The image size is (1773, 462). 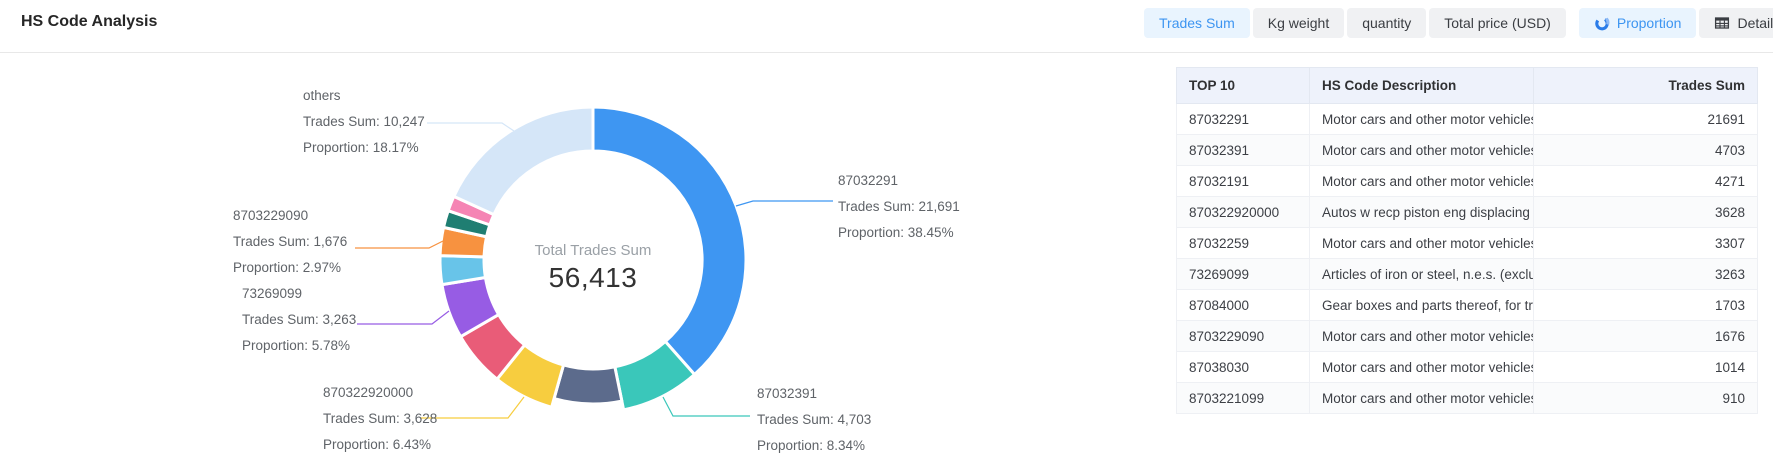 I want to click on tab-proportion: Proportion, so click(x=1637, y=23).